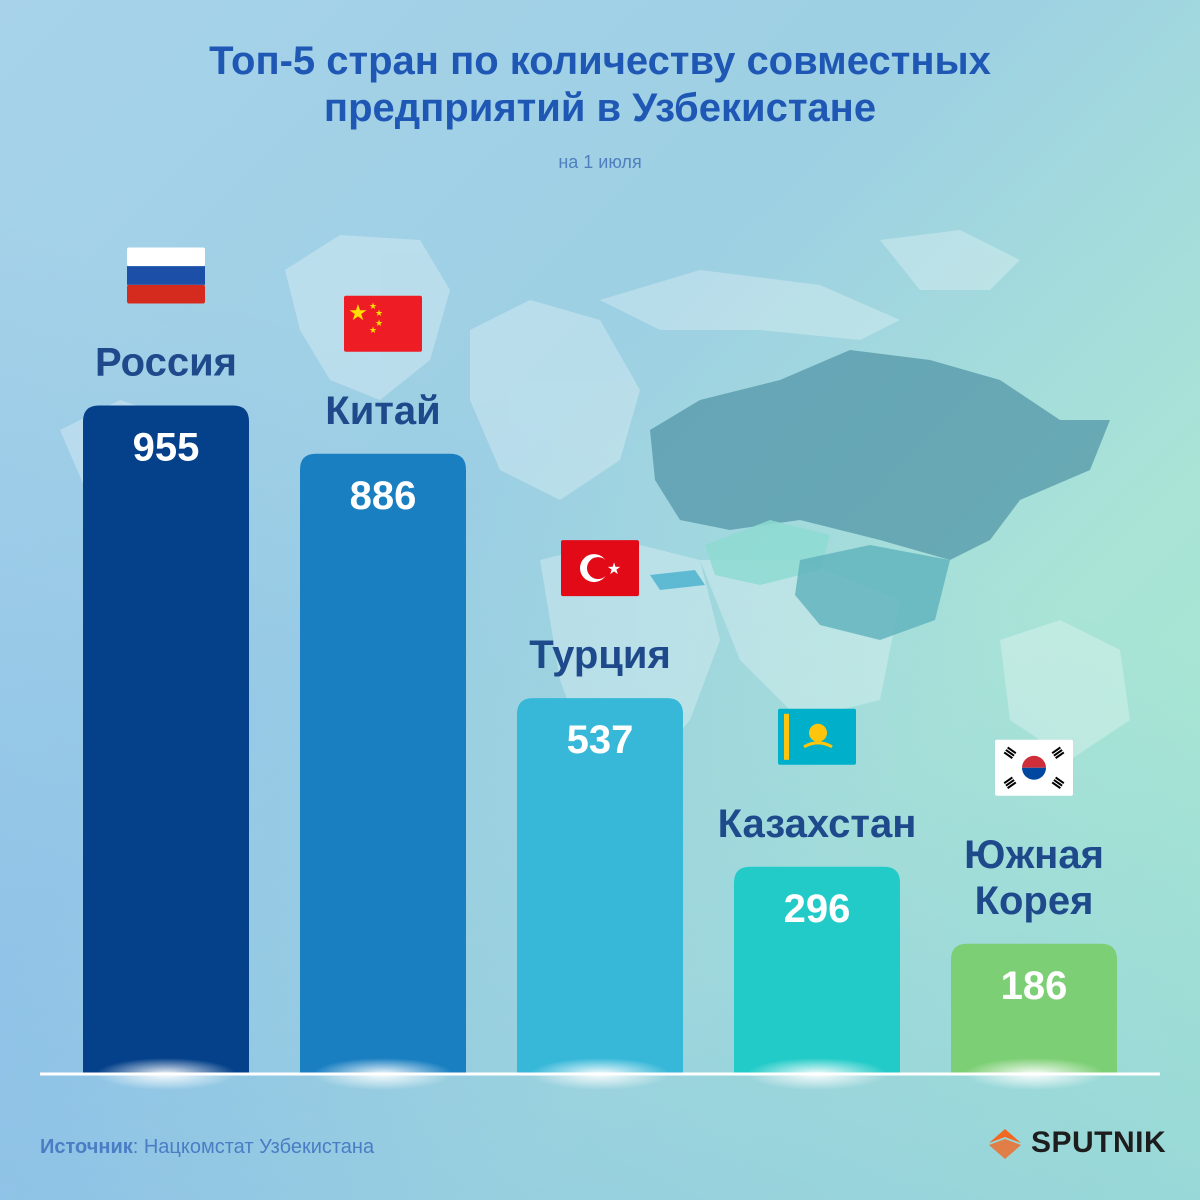 Image resolution: width=1200 pixels, height=1200 pixels. Describe the element at coordinates (1034, 767) in the screenshot. I see `south-korea-flag` at that location.